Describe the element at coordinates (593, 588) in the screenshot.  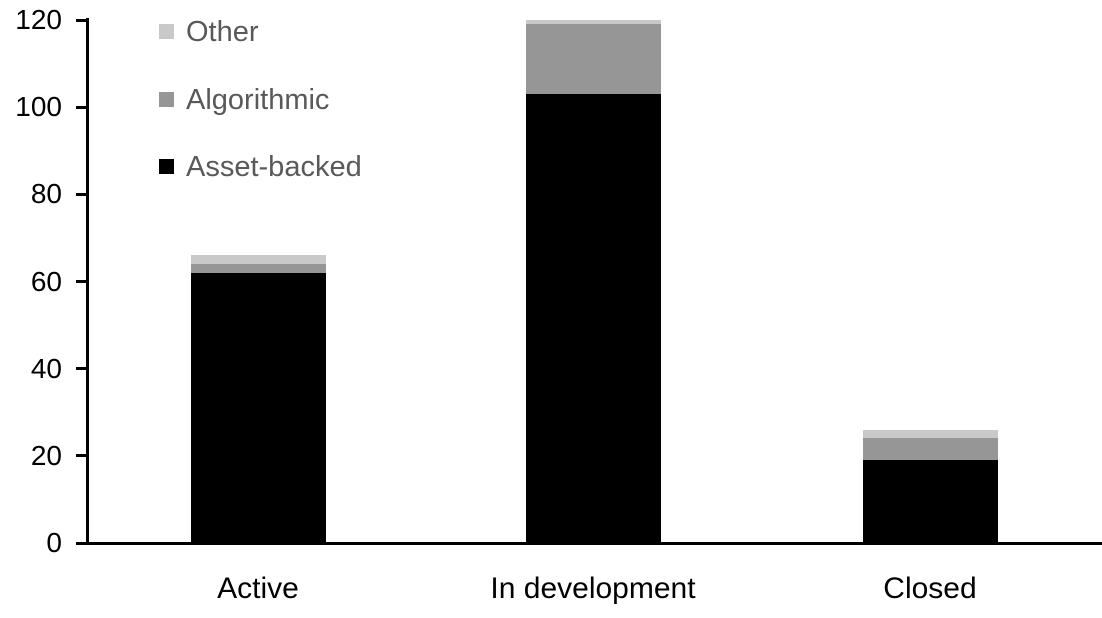
I see `x-axis-label-in-development: In development` at that location.